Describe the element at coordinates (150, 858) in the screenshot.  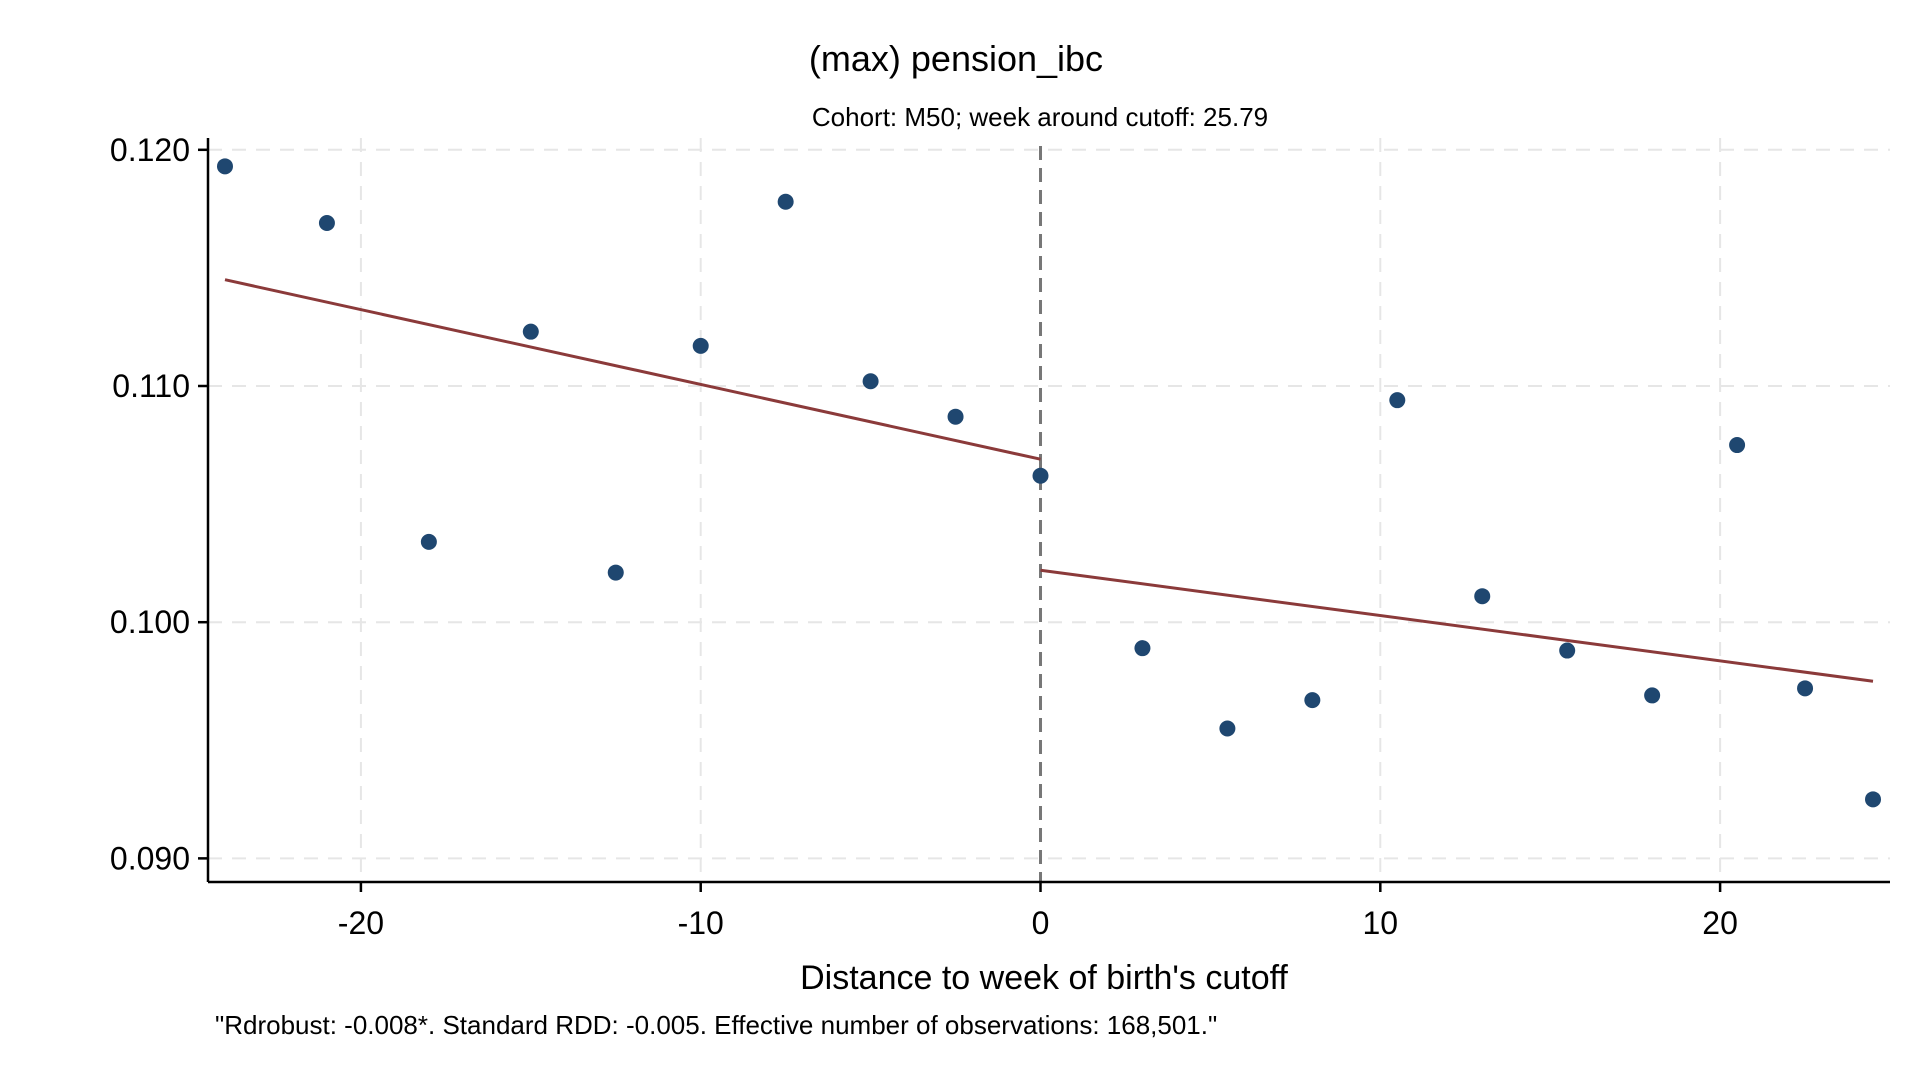
I see `y-tick-label: 0.090` at that location.